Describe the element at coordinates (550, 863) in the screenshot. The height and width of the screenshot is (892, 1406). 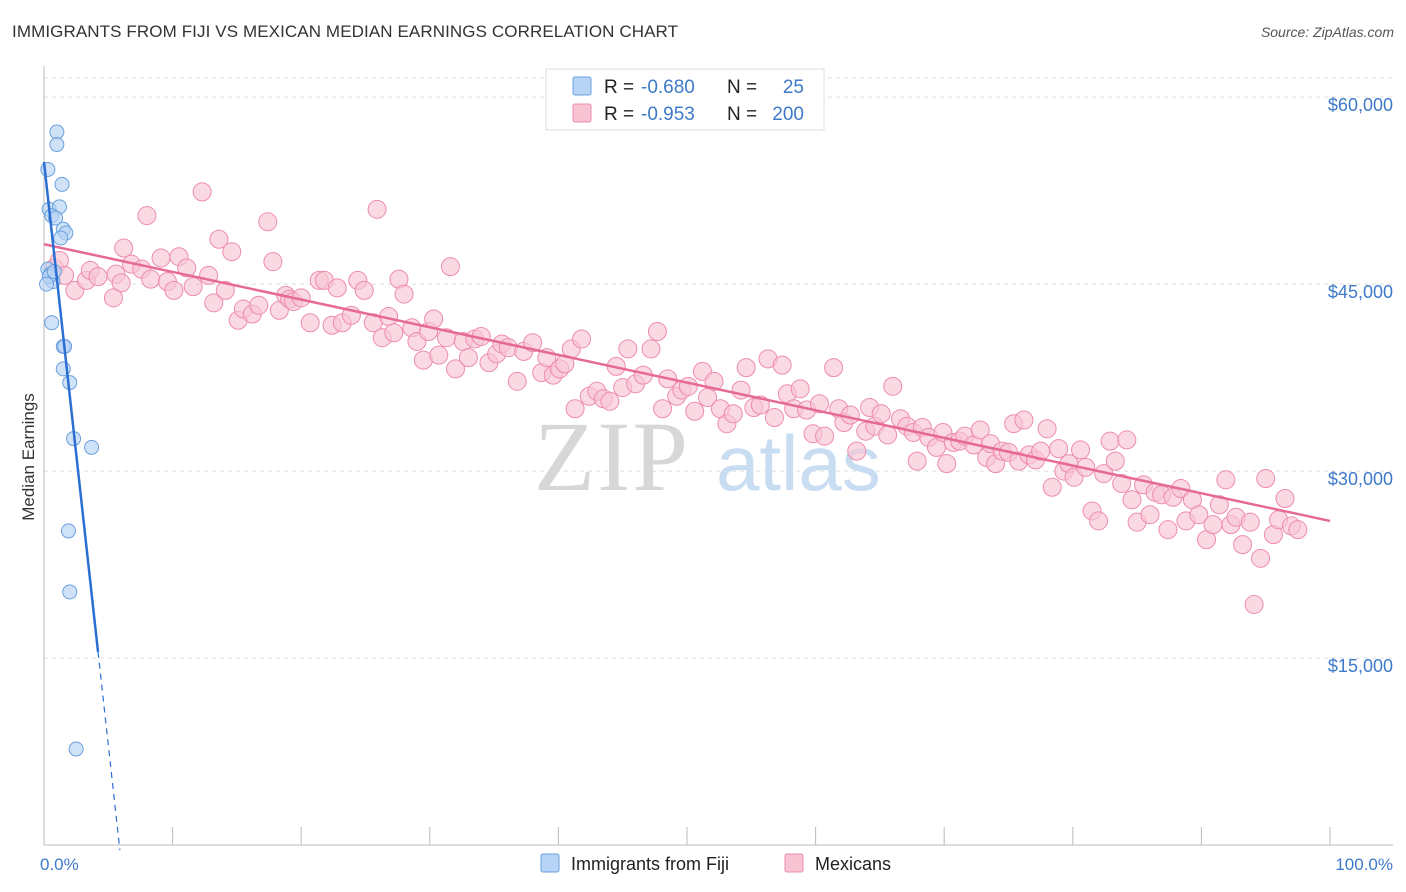
I see `series-legend-swatch-fiji` at that location.